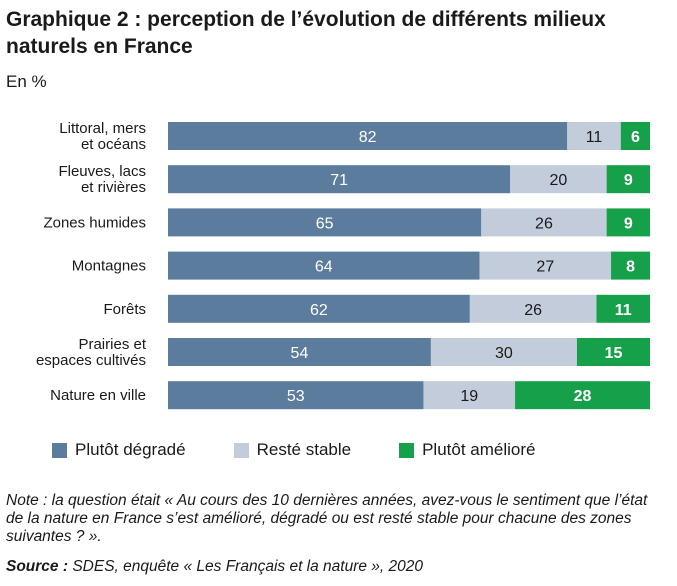  I want to click on legend-item-stable: Resté stable, so click(292, 450).